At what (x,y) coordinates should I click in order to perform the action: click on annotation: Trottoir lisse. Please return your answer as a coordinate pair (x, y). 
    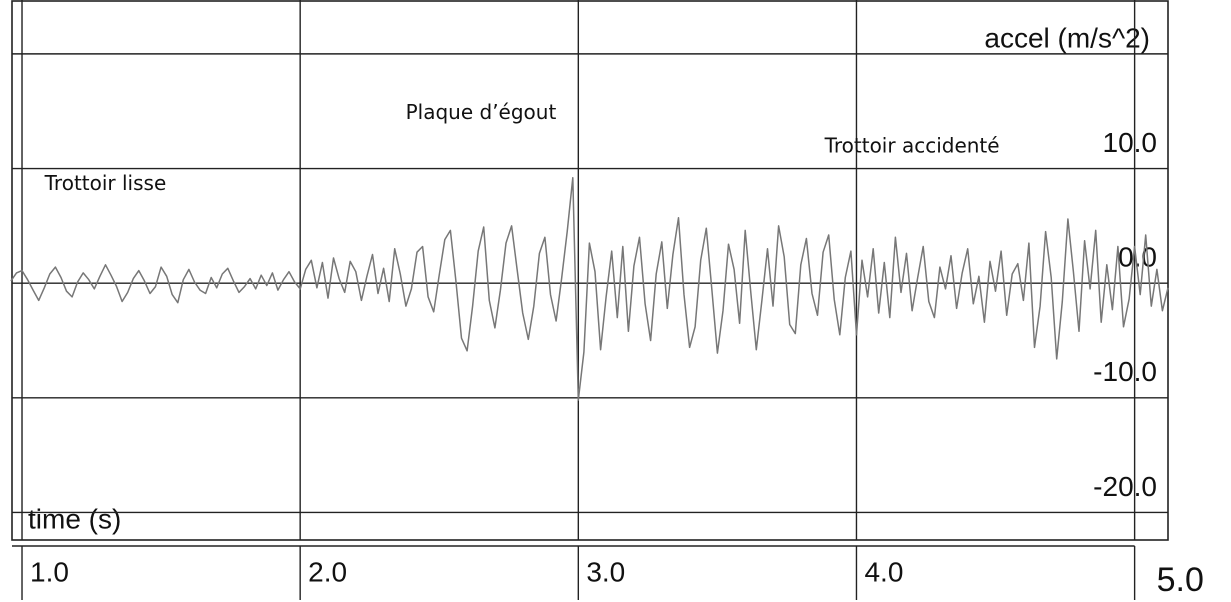
    Looking at the image, I should click on (105, 183).